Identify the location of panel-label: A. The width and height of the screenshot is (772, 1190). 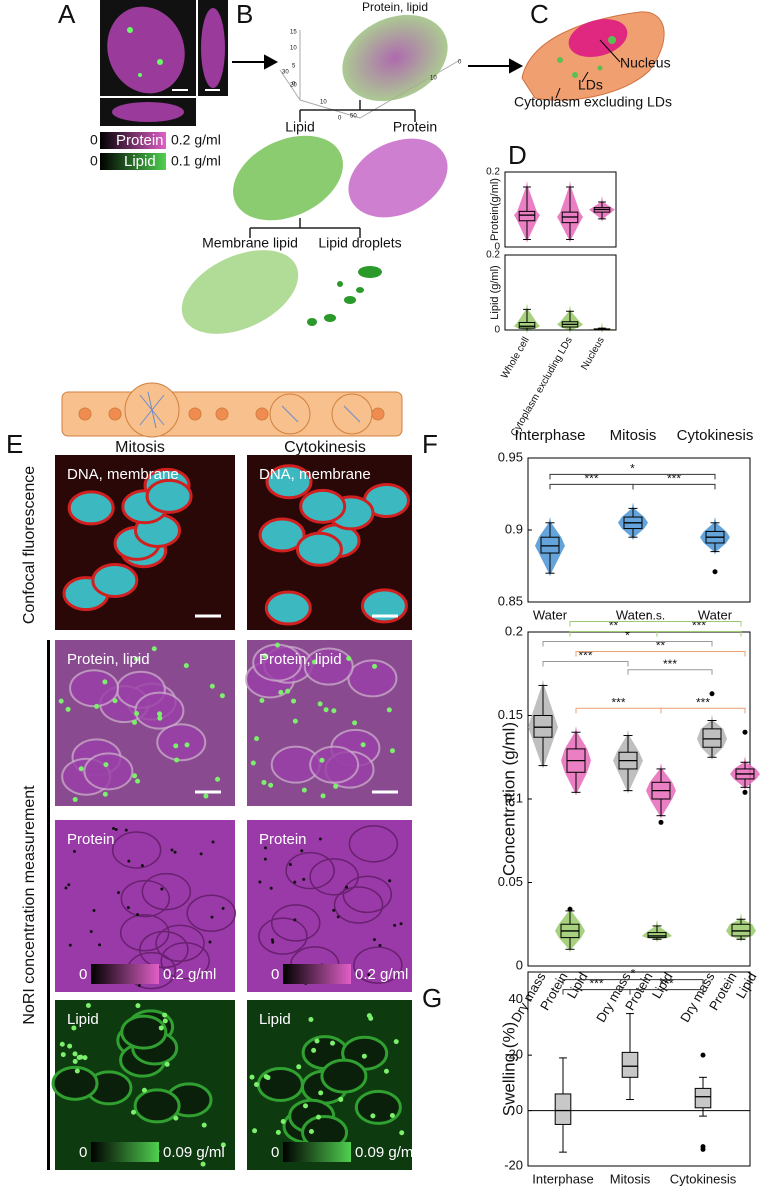
(67, 14).